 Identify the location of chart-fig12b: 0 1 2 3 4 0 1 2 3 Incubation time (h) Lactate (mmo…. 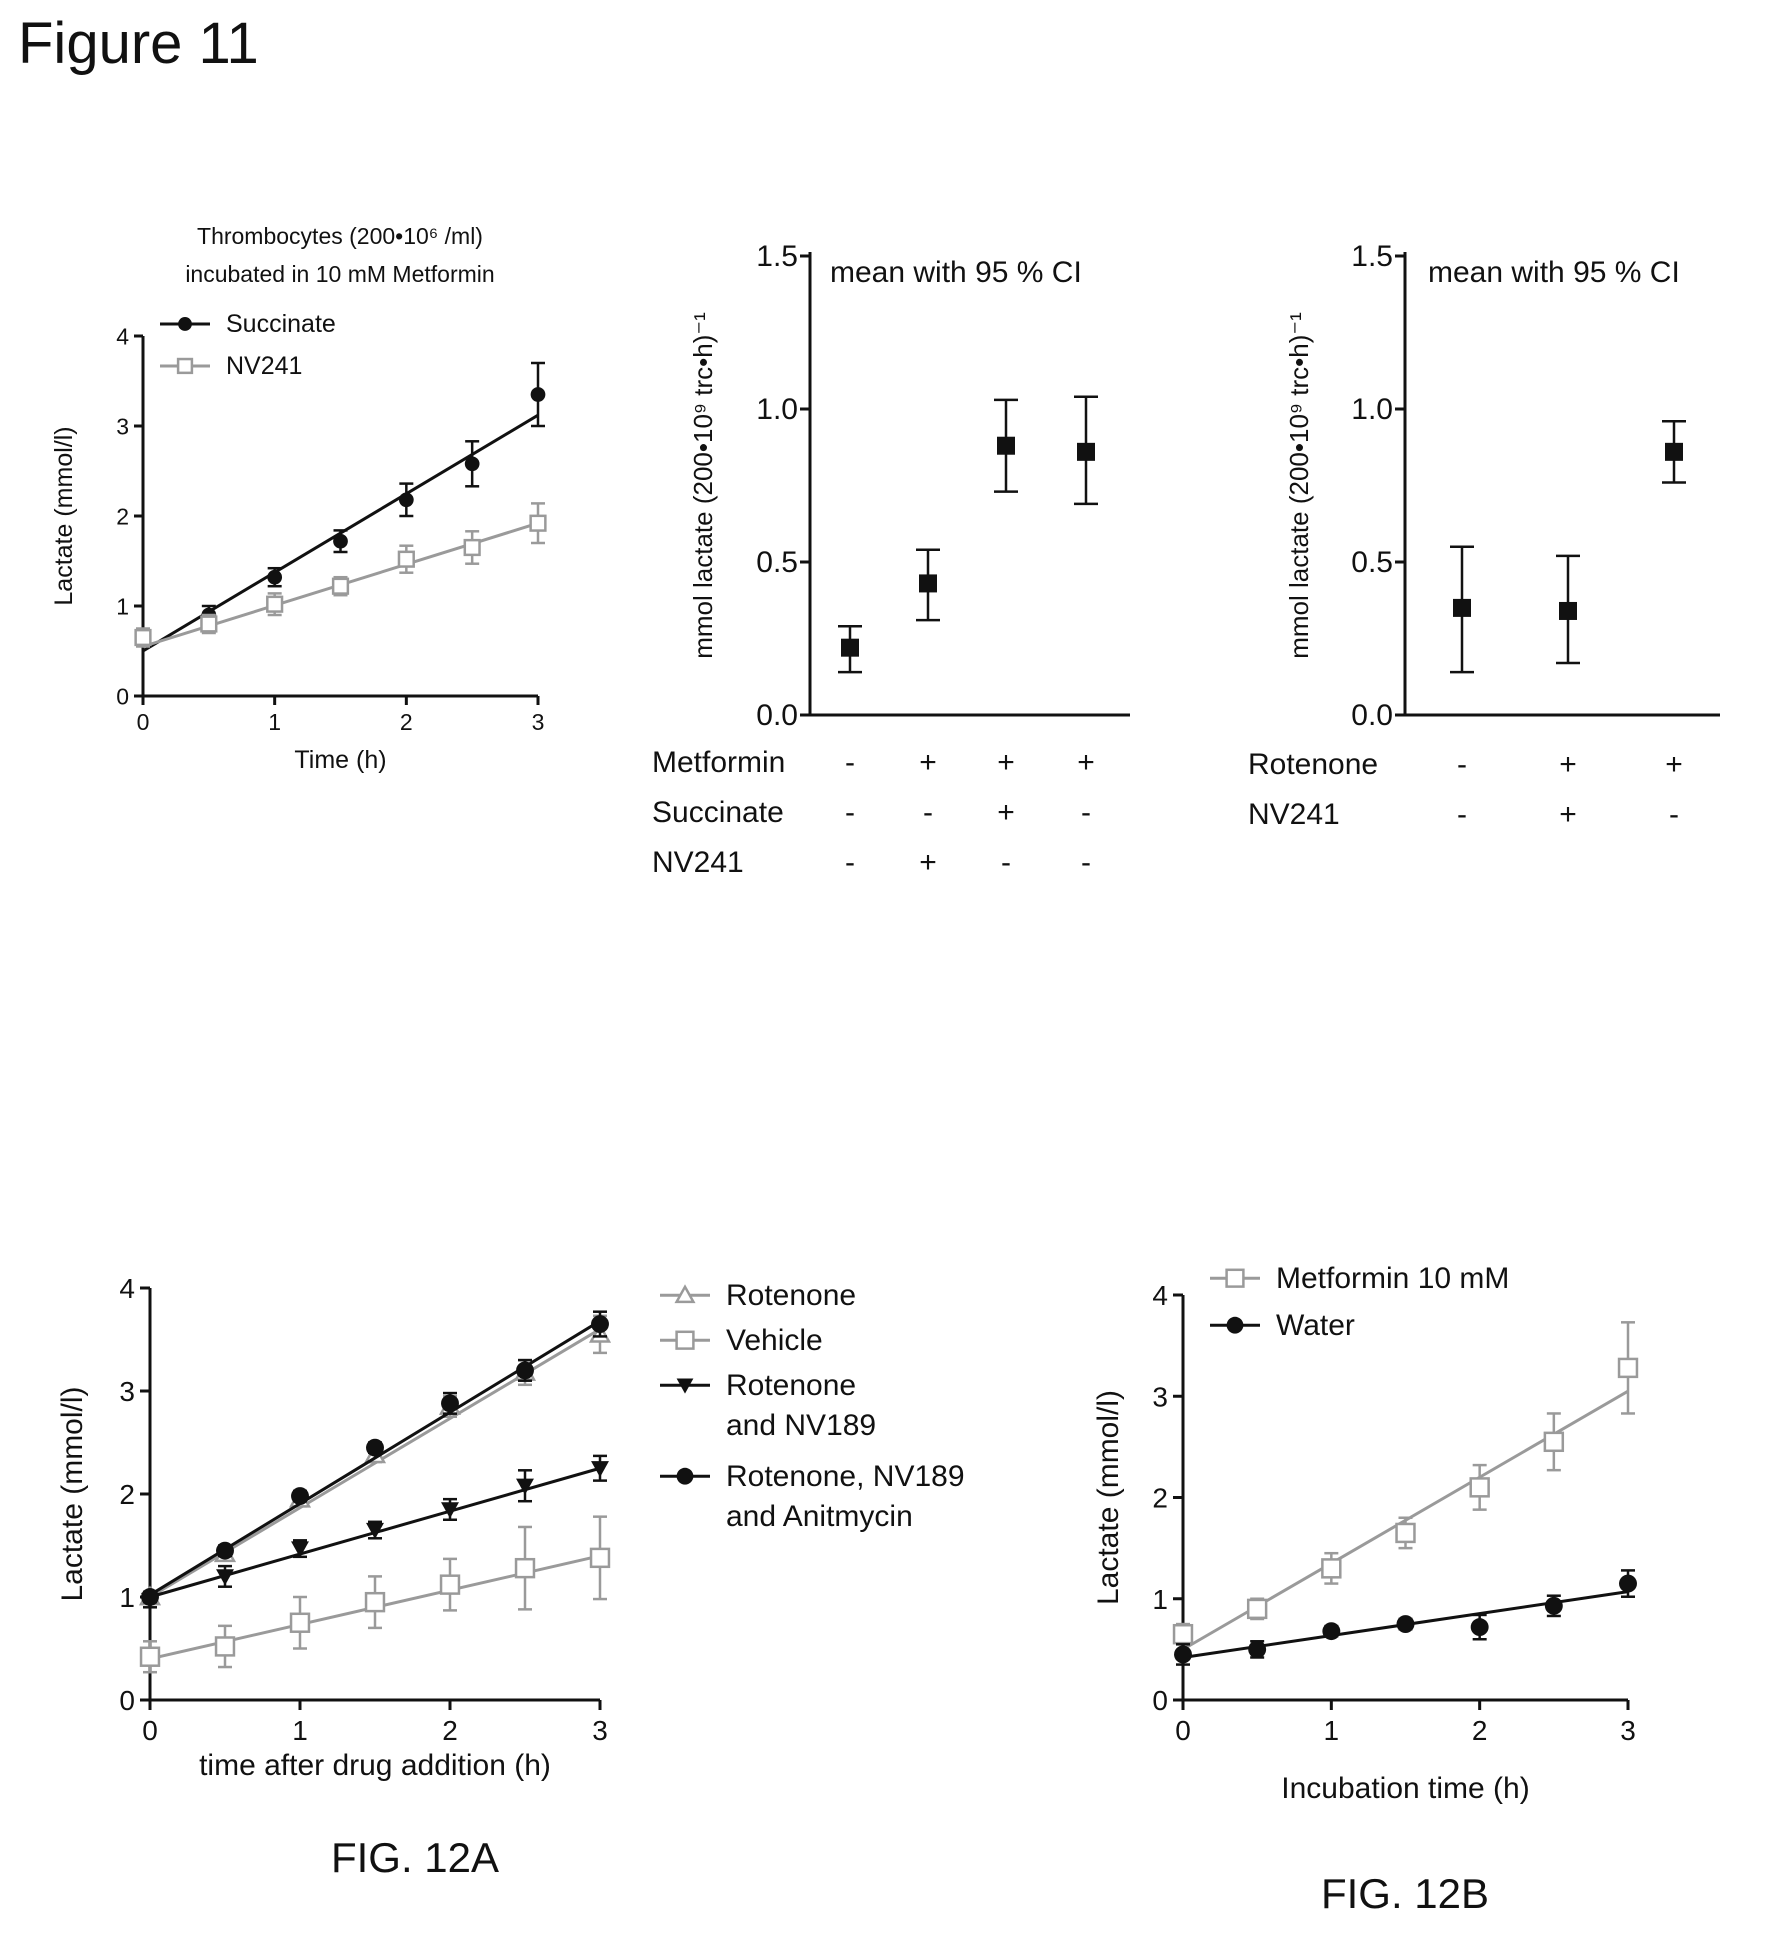
(1365, 1589).